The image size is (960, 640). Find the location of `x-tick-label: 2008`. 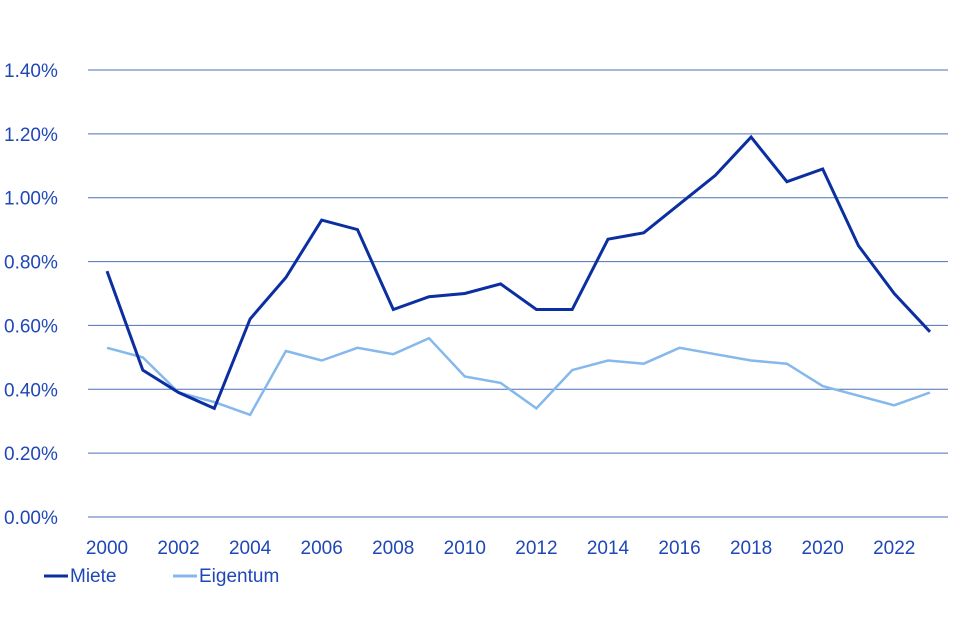

x-tick-label: 2008 is located at coordinates (393, 548).